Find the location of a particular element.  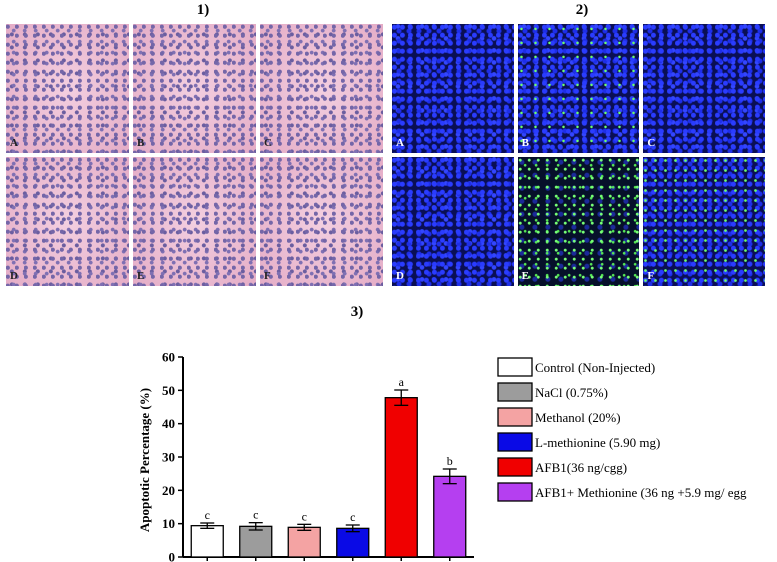

he-panel-letter: C is located at coordinates (268, 143).